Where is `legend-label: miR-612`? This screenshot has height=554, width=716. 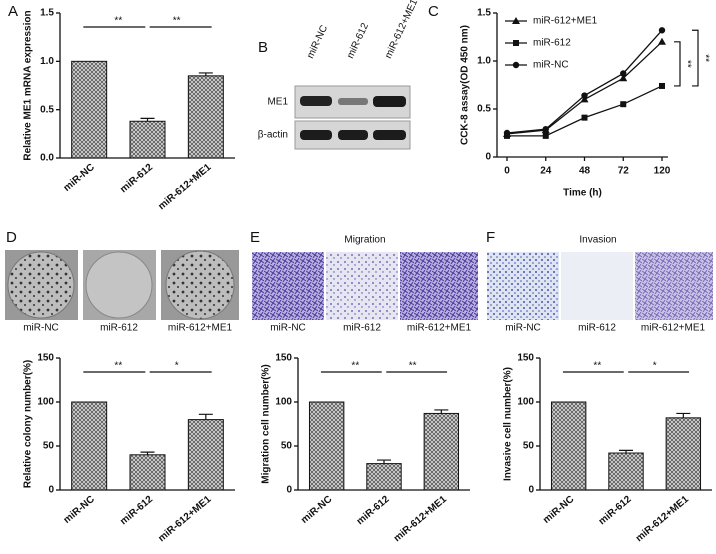 legend-label: miR-612 is located at coordinates (552, 43).